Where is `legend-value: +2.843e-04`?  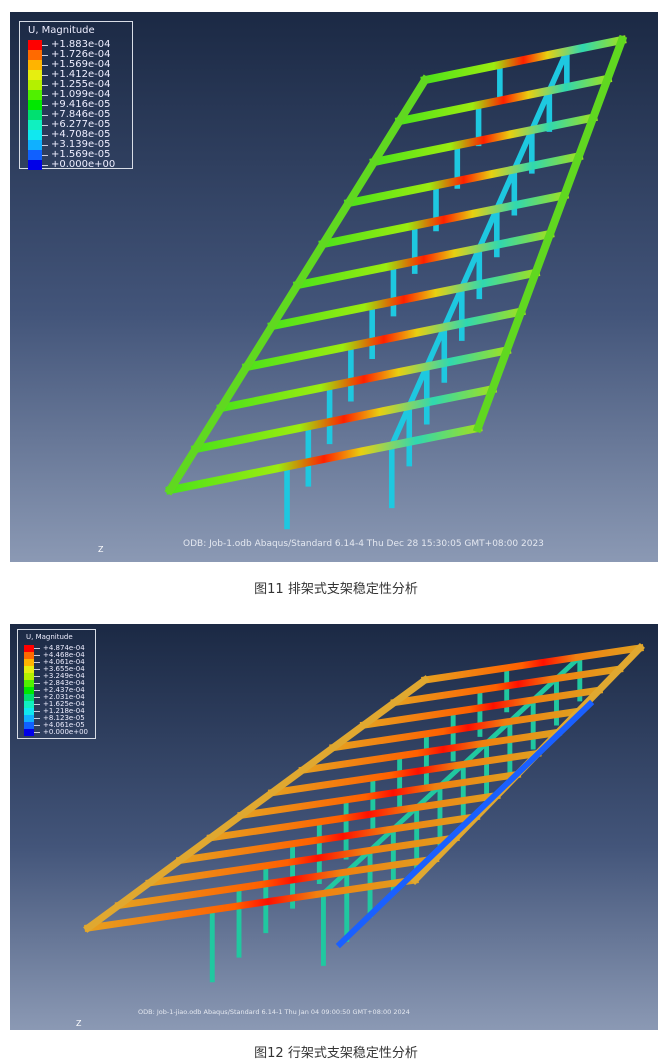
legend-value: +2.843e-04 is located at coordinates (64, 683).